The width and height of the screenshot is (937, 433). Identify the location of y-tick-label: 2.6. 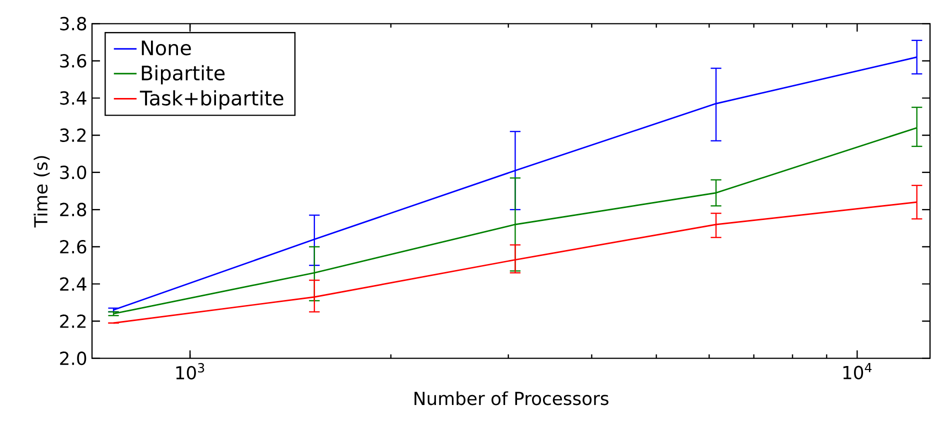
(73, 247).